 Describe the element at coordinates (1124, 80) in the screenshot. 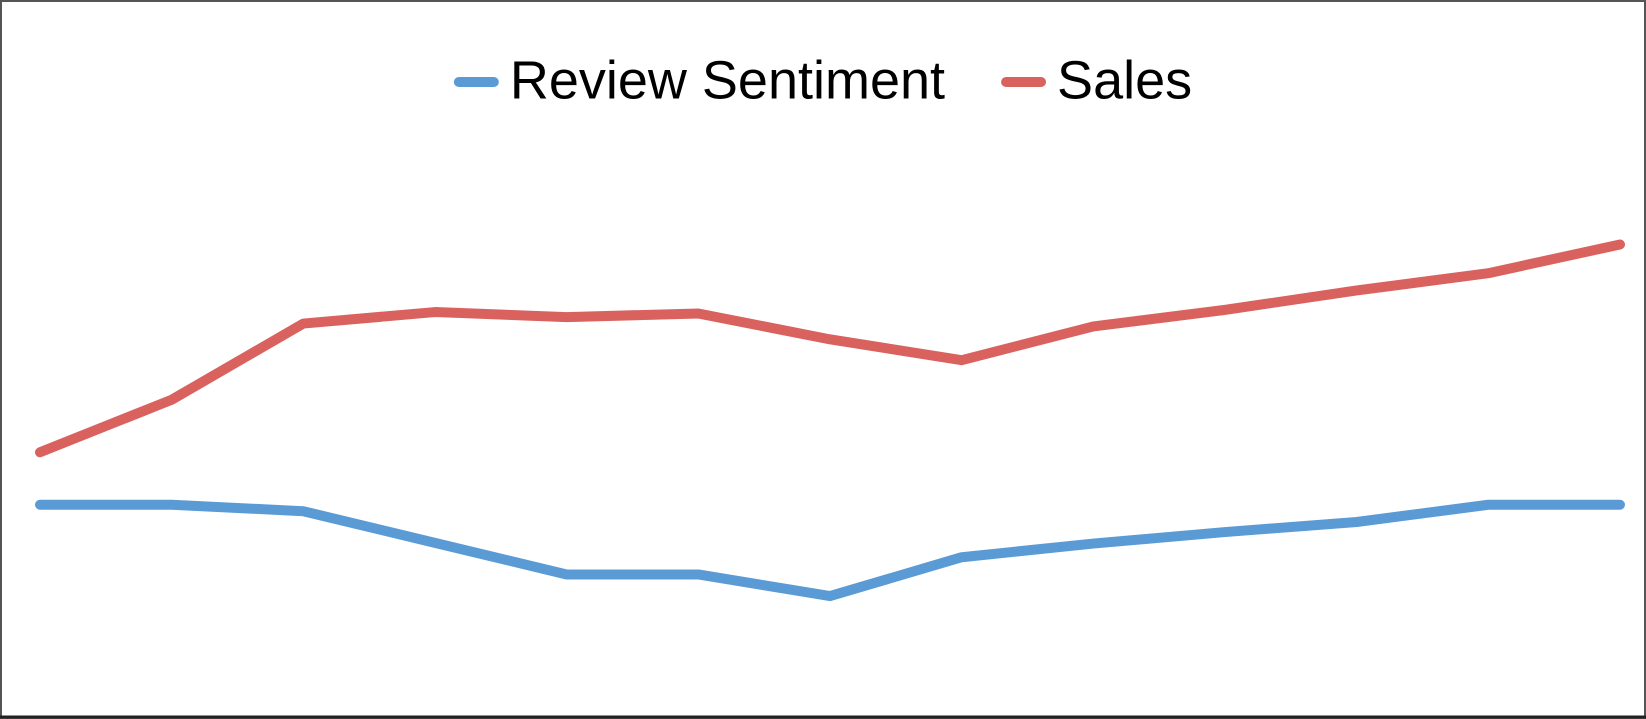

I see `legend-label: Sales` at that location.